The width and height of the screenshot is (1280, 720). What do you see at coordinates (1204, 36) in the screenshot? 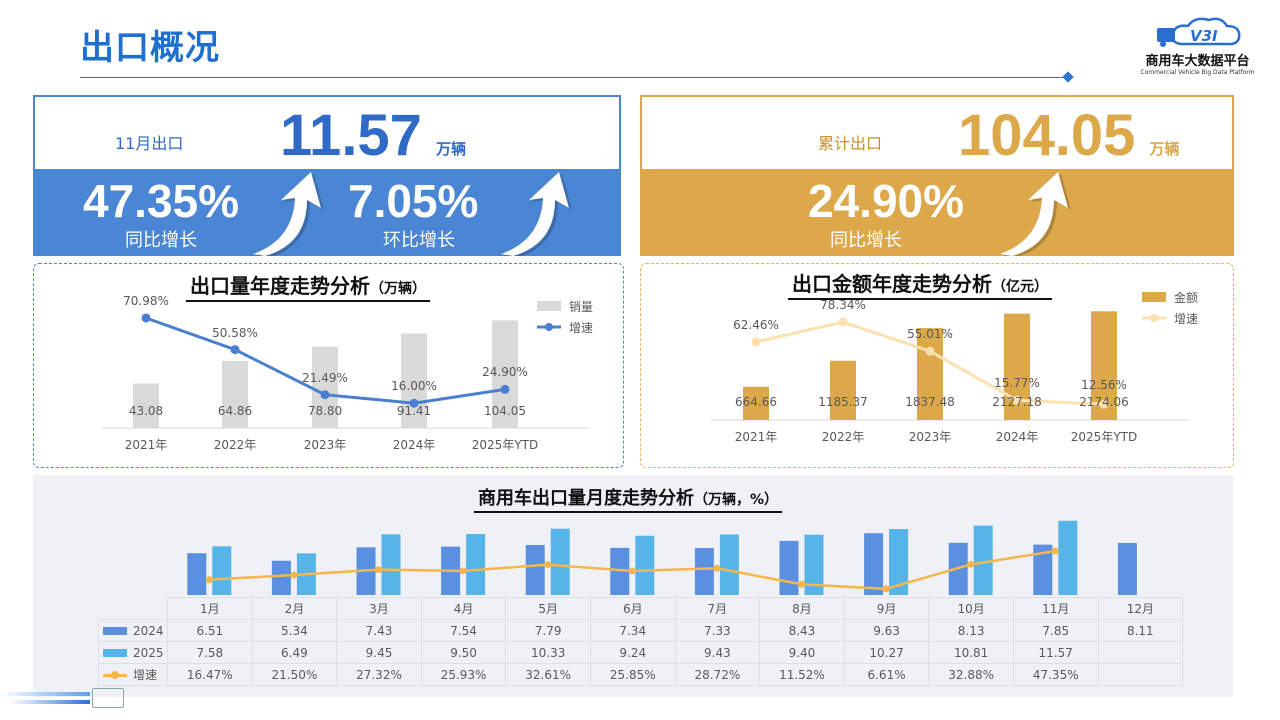
I see `svg-text: V3I` at bounding box center [1204, 36].